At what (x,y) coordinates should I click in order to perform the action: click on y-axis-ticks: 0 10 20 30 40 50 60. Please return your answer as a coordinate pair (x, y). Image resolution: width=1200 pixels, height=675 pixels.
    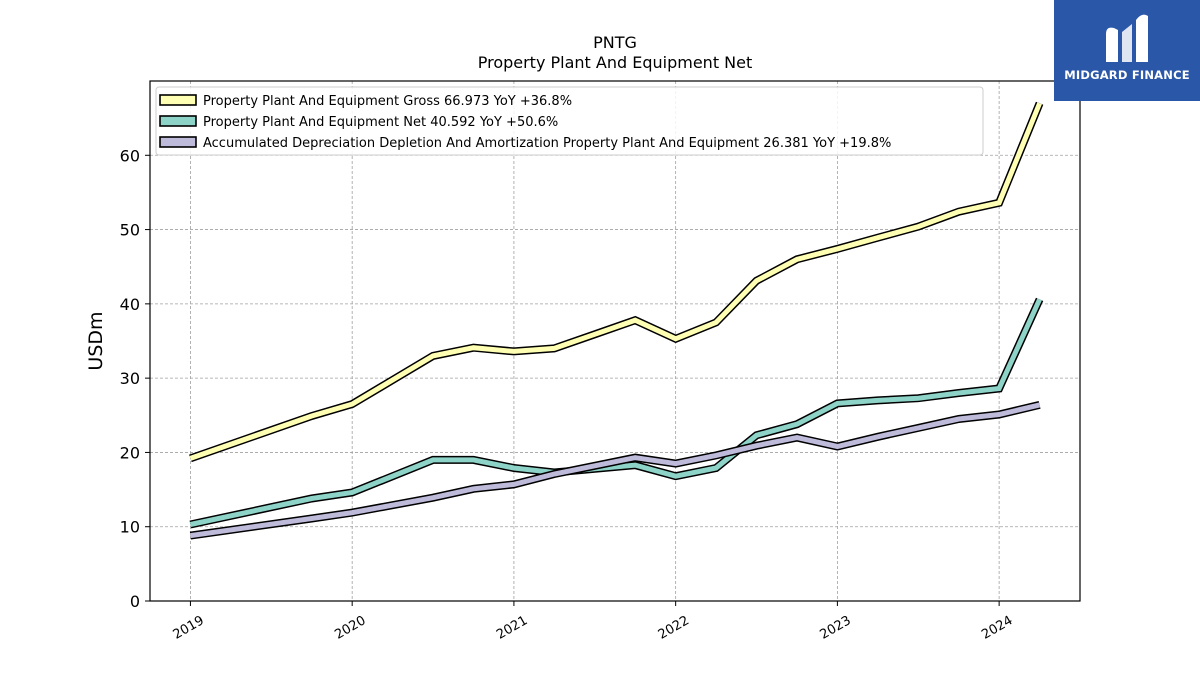
    Looking at the image, I should click on (135, 378).